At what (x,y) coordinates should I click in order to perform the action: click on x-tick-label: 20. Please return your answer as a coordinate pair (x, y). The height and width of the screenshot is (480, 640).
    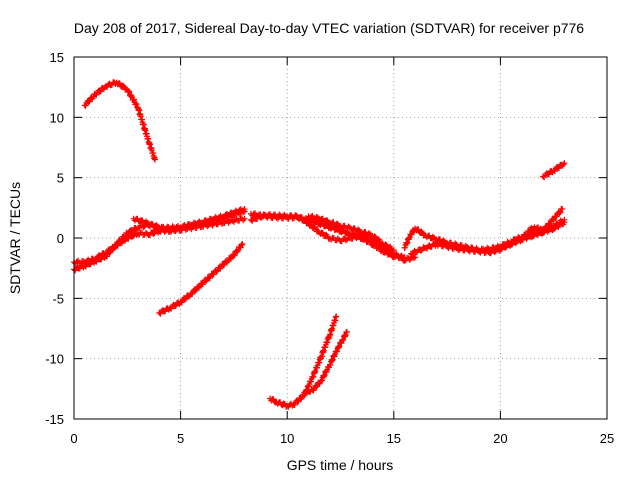
    Looking at the image, I should click on (500, 438).